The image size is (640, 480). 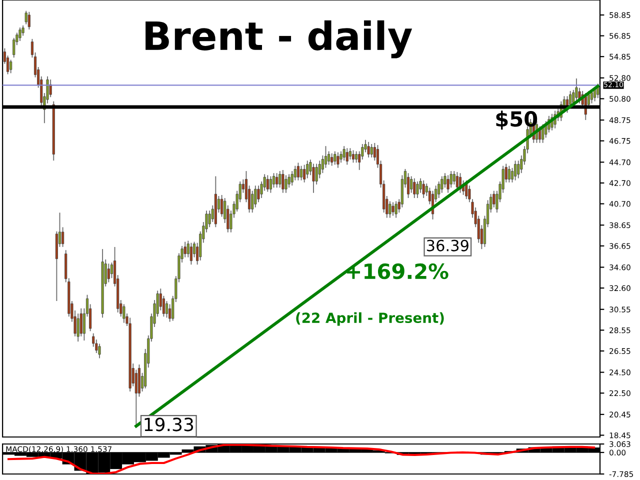 I want to click on annotation: 19.33, so click(x=169, y=425).